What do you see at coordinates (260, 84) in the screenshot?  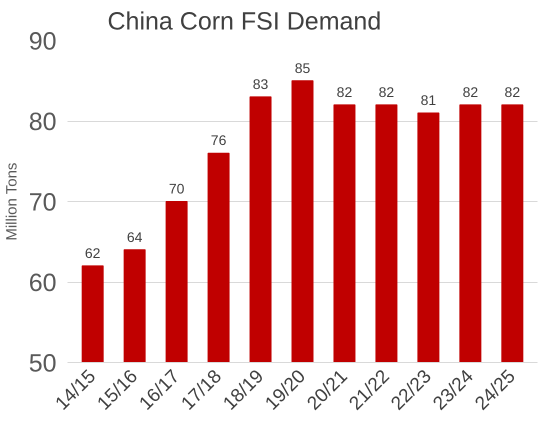 I see `data-label: 83` at bounding box center [260, 84].